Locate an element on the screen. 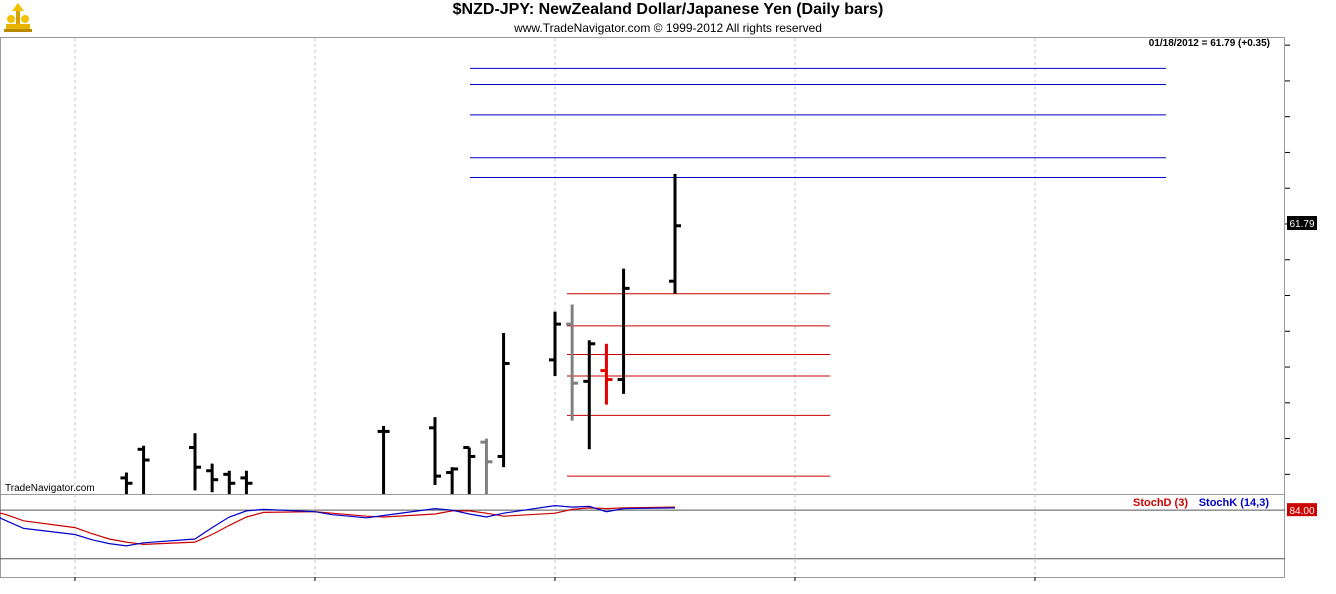  stoch-reference-tag is located at coordinates (1302, 510).